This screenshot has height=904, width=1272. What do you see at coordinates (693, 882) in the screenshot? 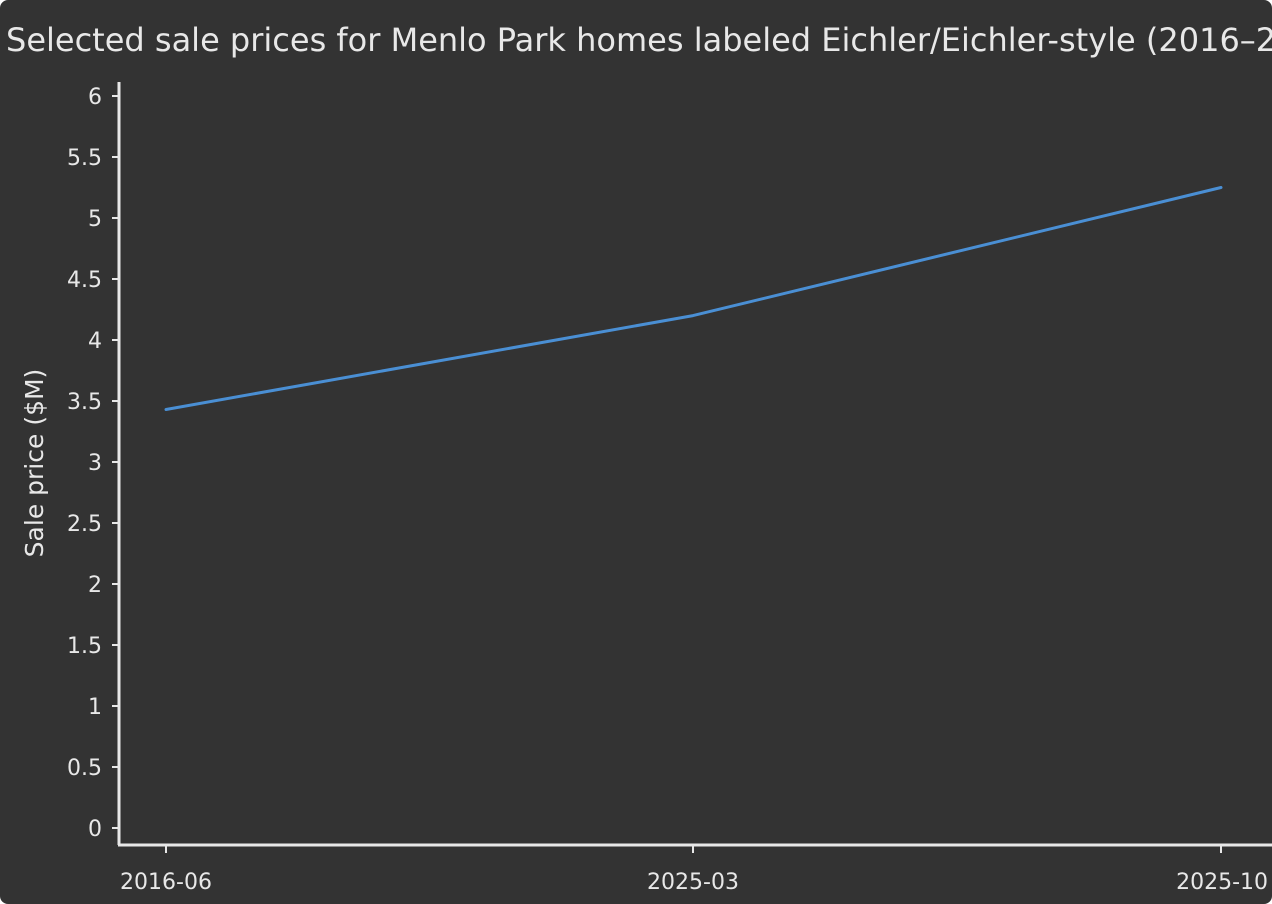
I see `x-tick-label: 2025-03` at bounding box center [693, 882].